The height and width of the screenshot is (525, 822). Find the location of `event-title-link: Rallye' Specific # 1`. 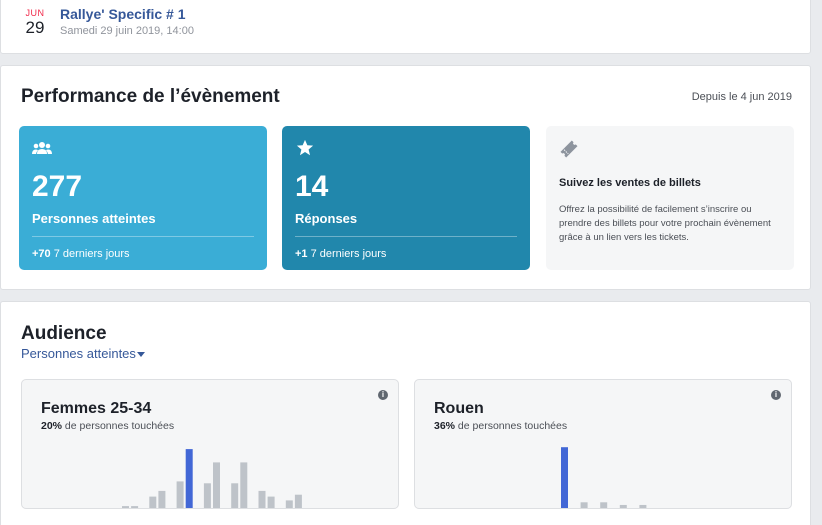

event-title-link: Rallye' Specific # 1 is located at coordinates (123, 14).